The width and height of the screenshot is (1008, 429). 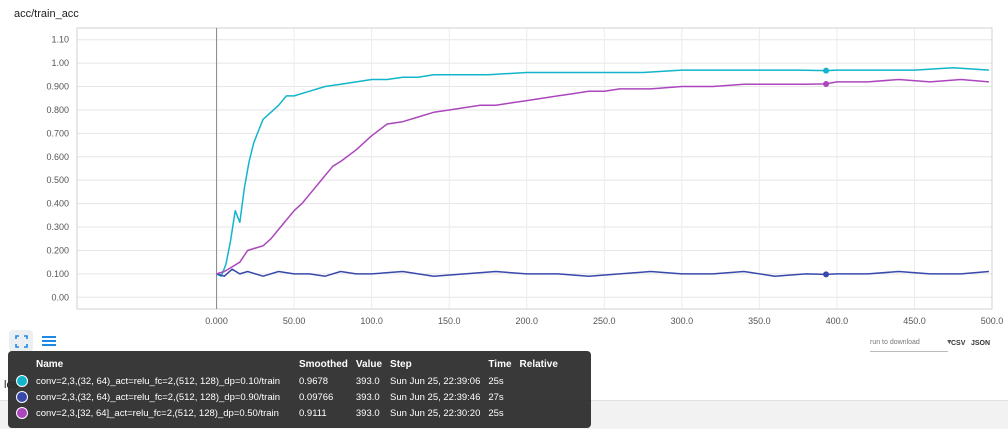 I want to click on highlight-markers, so click(x=826, y=172).